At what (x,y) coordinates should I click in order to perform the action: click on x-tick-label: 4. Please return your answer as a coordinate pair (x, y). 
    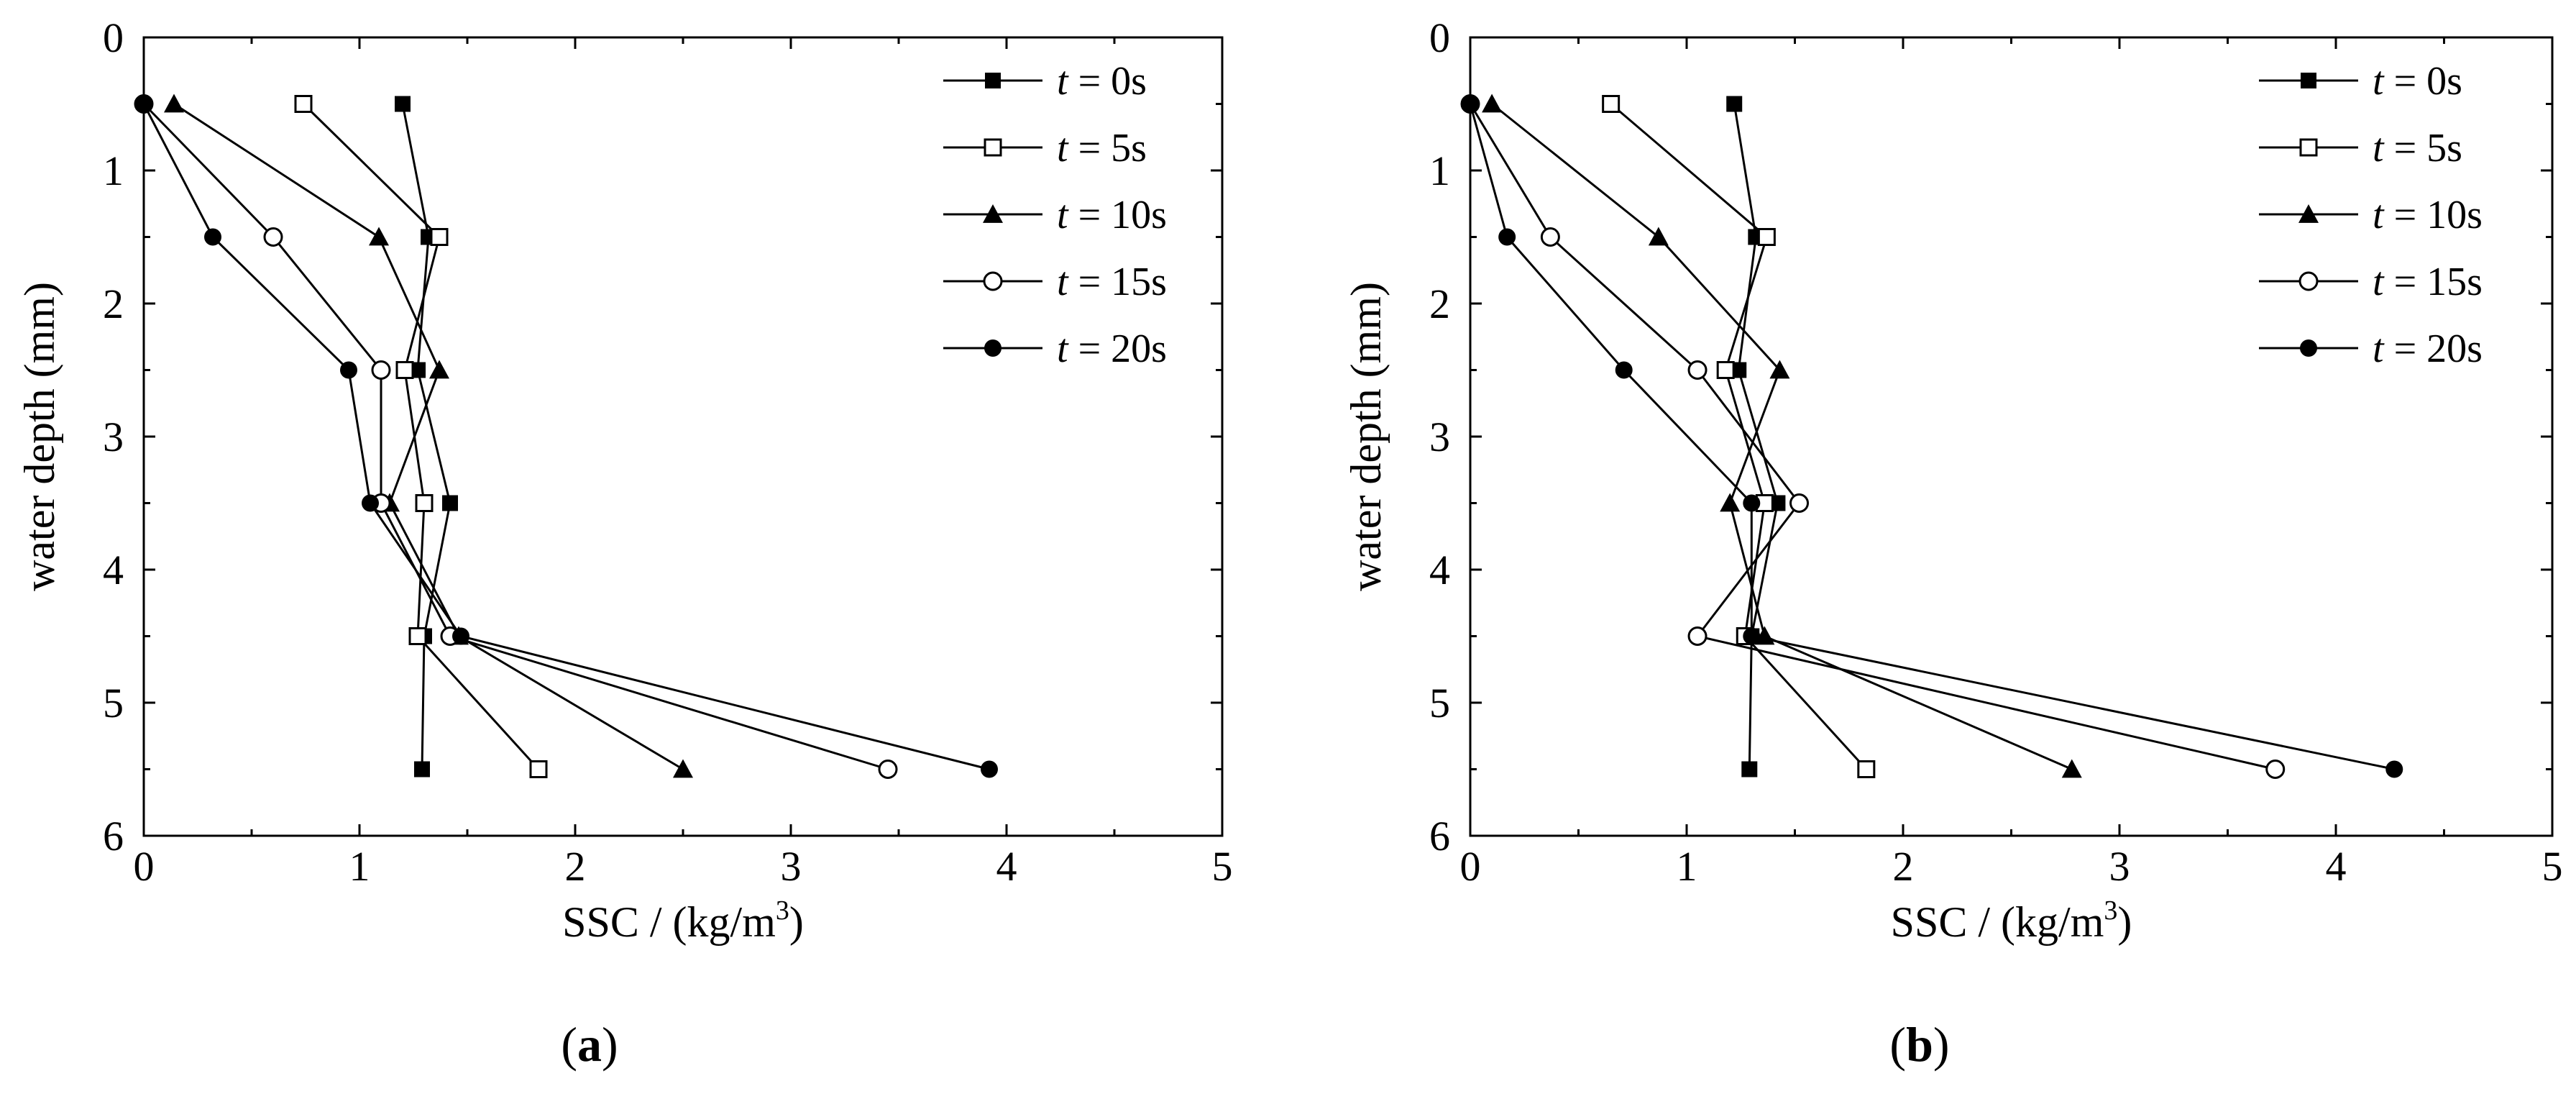
    Looking at the image, I should click on (1006, 867).